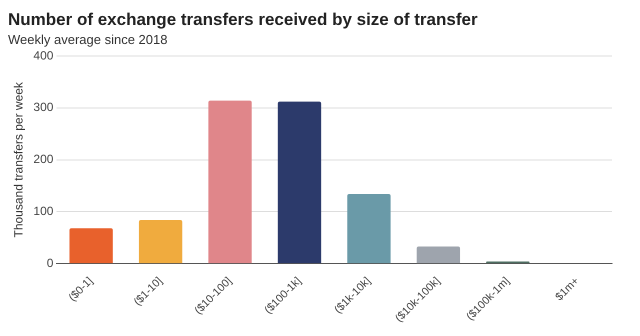 The width and height of the screenshot is (640, 336). Describe the element at coordinates (43, 55) in the screenshot. I see `y-tick-label: 400` at that location.